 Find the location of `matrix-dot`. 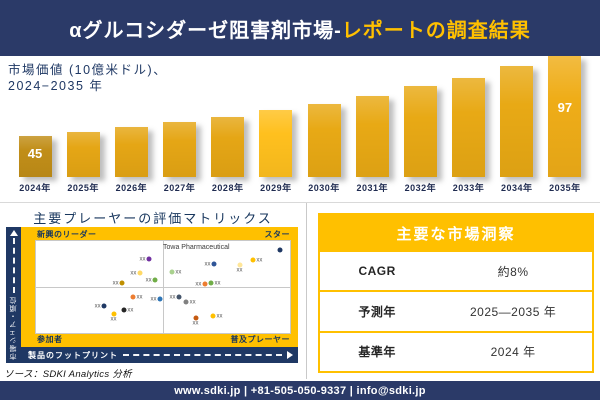

matrix-dot is located at coordinates (280, 250).